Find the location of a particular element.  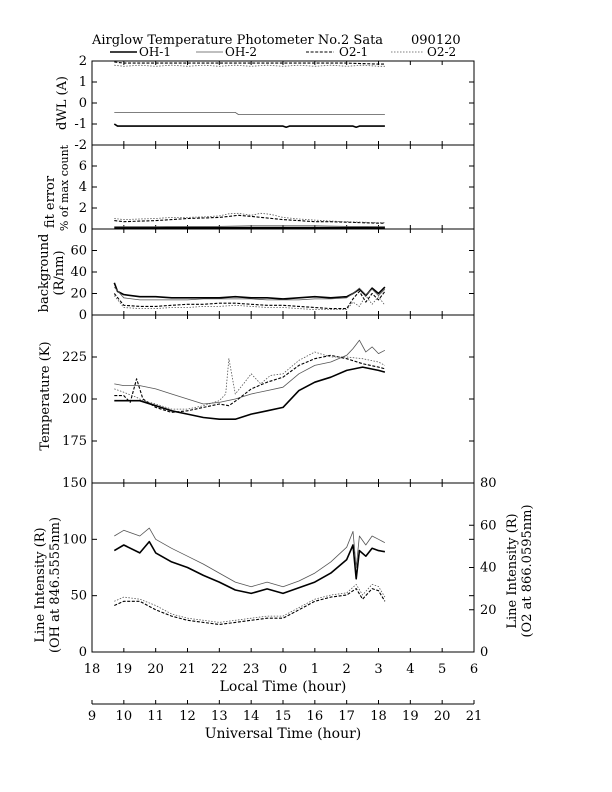

xtick-ut-label: 11 is located at coordinates (155, 716).